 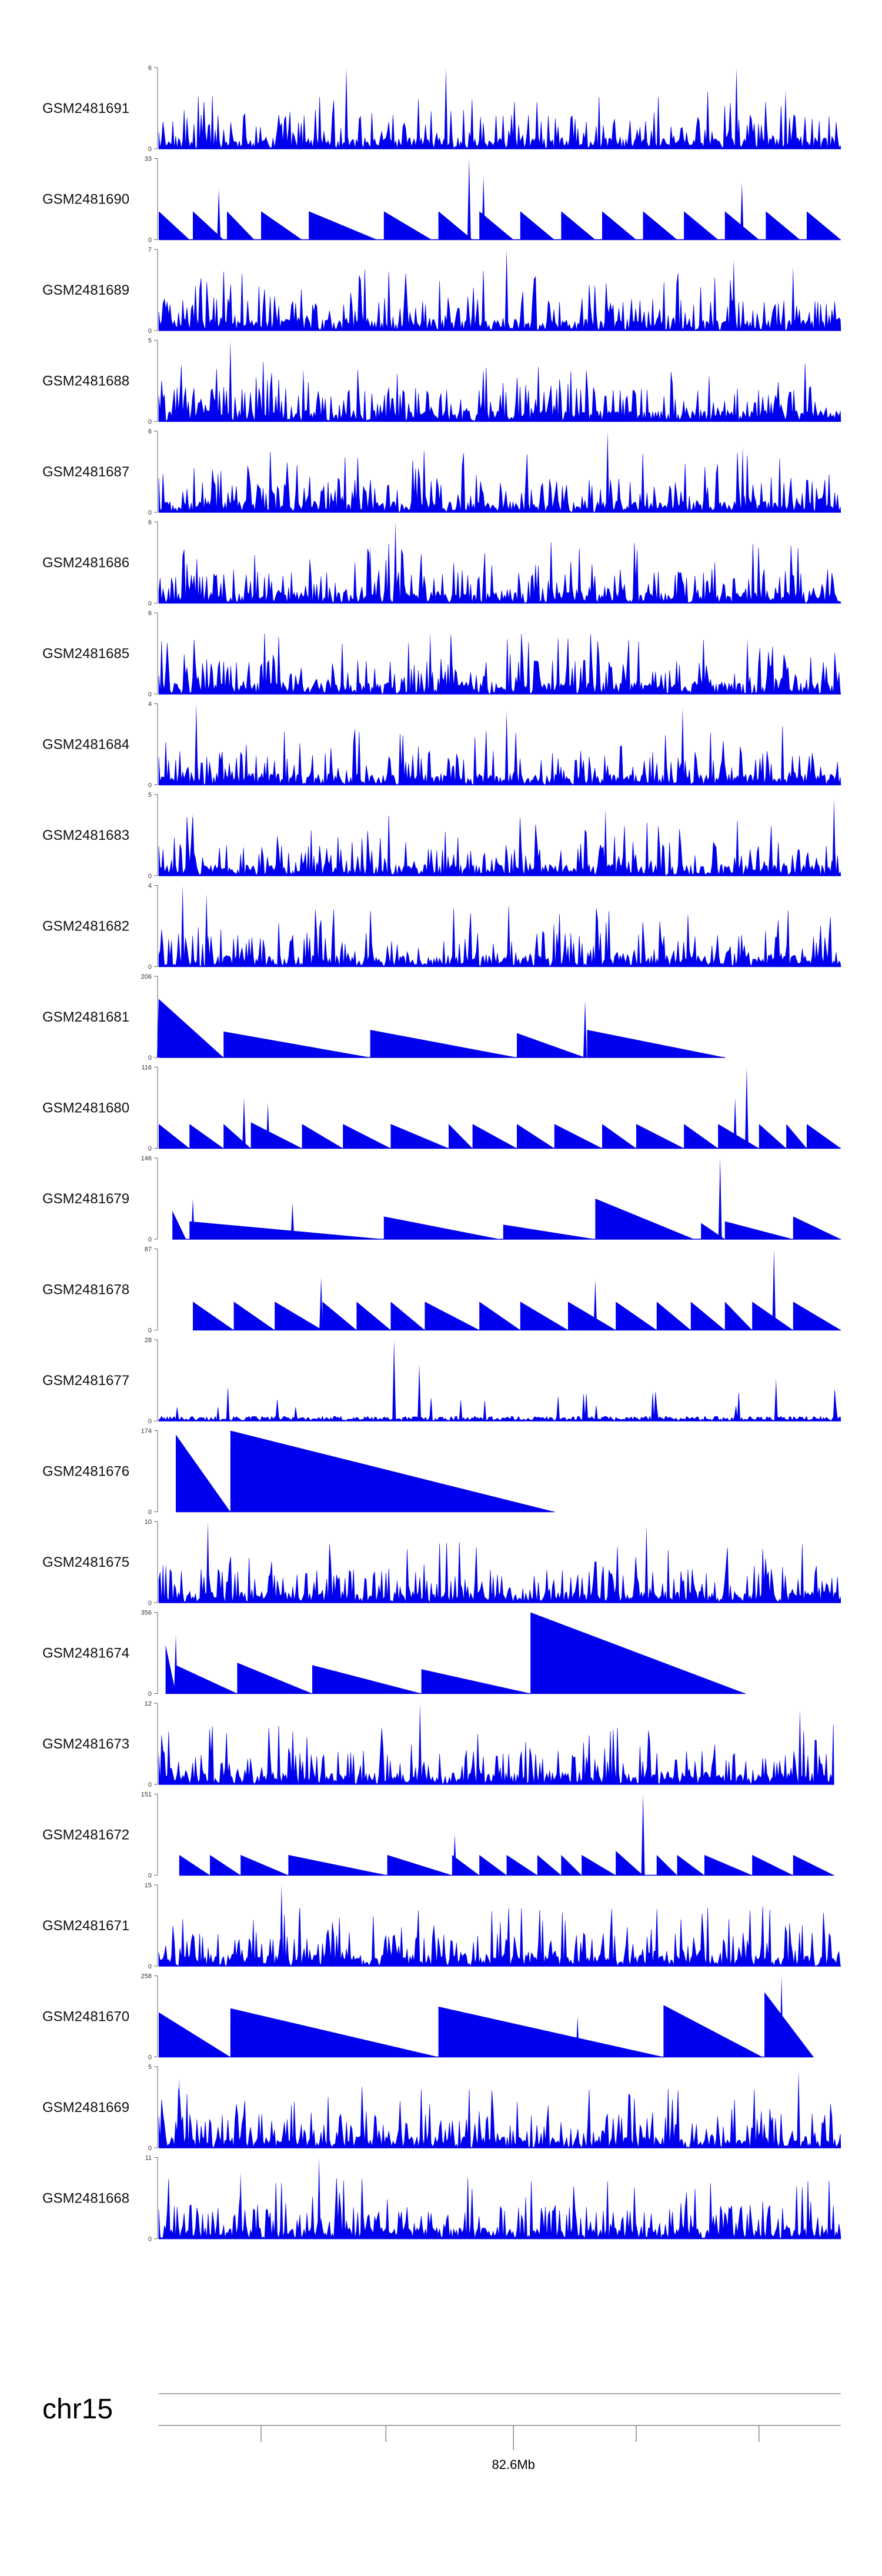 What do you see at coordinates (146, 1794) in the screenshot?
I see `y-max-label: 151` at bounding box center [146, 1794].